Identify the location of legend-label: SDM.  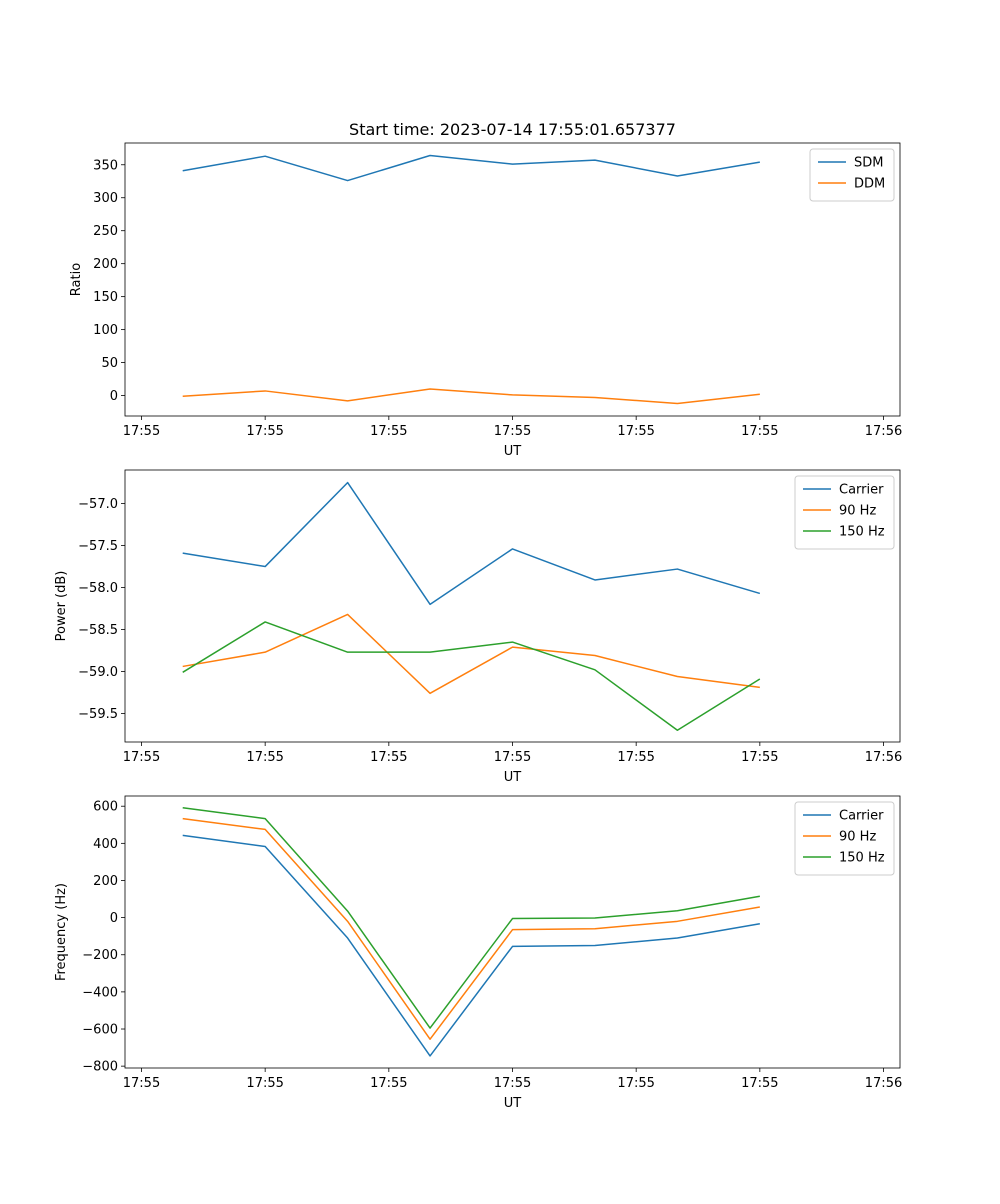
(868, 163).